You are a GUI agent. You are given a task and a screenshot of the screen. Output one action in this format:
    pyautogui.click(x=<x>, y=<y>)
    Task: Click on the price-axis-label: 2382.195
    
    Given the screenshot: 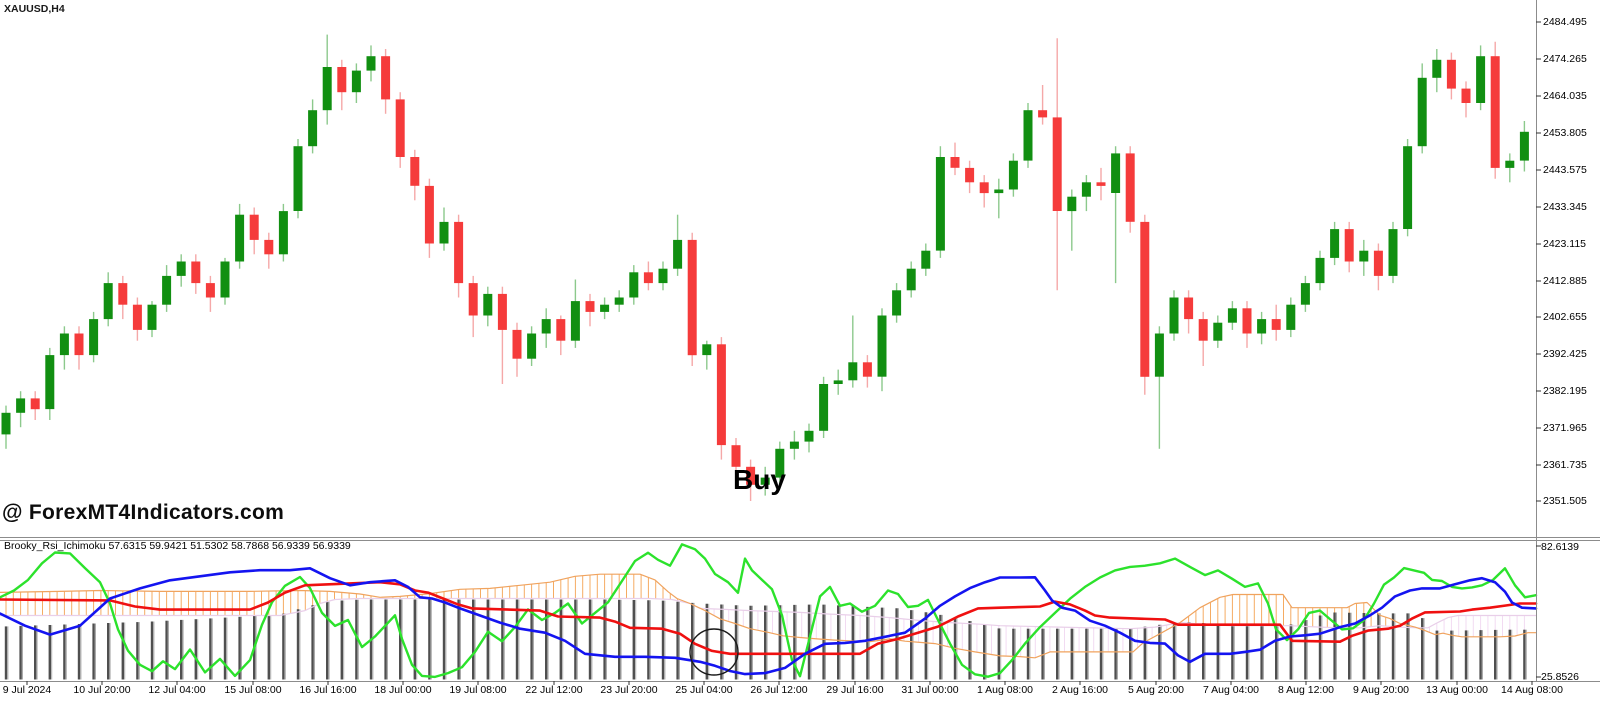 What is the action you would take?
    pyautogui.click(x=1565, y=391)
    